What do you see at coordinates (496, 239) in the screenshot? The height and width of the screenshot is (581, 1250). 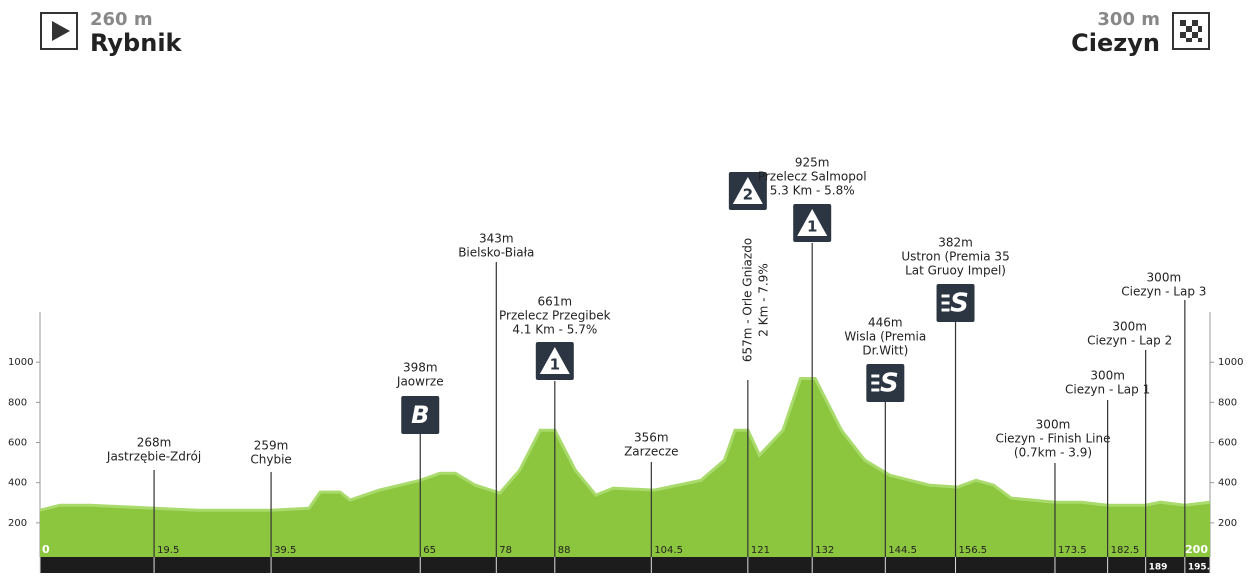 I see `waypoint-label: 343m` at bounding box center [496, 239].